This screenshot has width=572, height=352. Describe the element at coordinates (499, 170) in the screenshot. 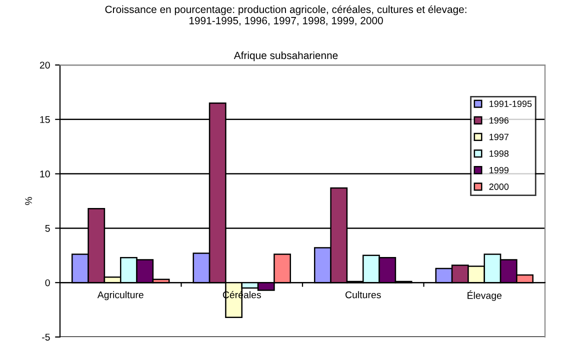

I see `legend-label: 1999` at that location.